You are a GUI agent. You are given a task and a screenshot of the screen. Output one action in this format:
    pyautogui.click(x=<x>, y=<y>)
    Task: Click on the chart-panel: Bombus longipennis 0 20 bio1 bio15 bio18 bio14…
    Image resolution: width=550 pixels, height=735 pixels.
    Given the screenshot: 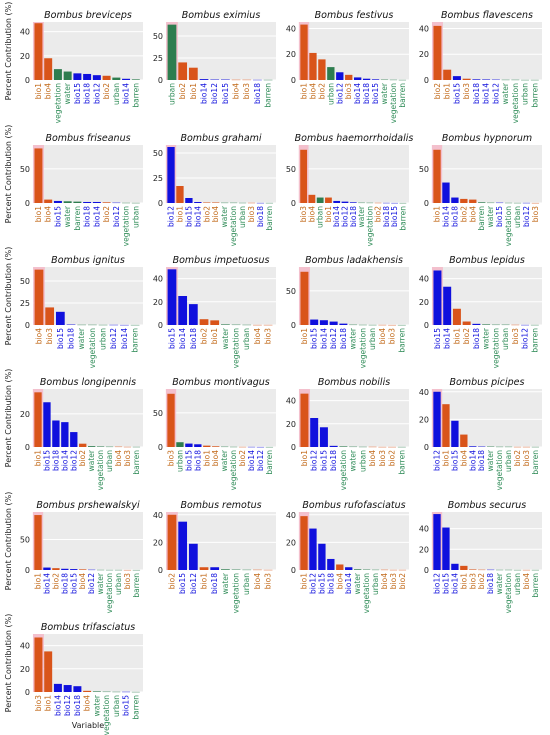 What is the action you would take?
    pyautogui.click(x=73, y=429)
    